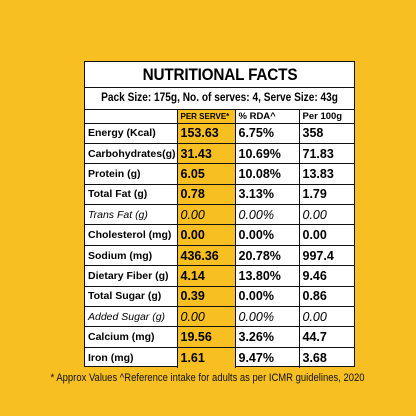 This screenshot has height=416, width=416. Describe the element at coordinates (206, 154) in the screenshot. I see `per-serve-value: 31.43` at that location.